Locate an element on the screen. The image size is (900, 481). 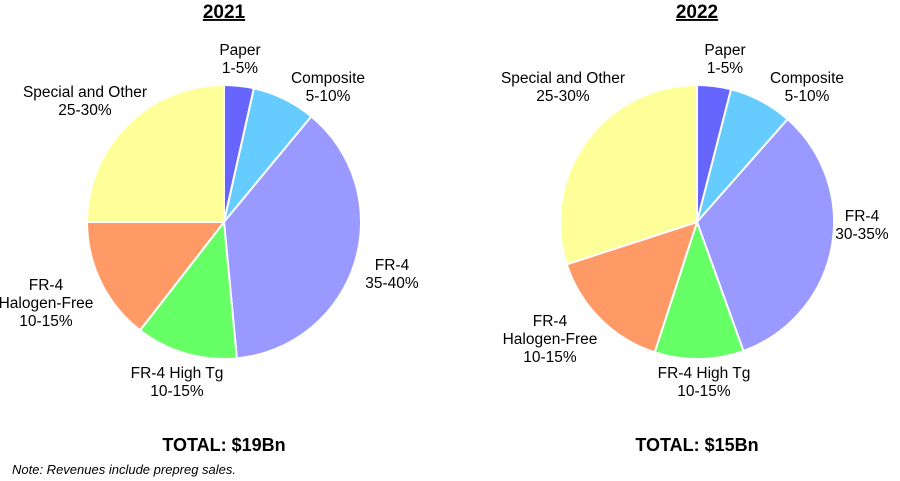
pie-slice-fr-4-halogen-free is located at coordinates (156, 276).